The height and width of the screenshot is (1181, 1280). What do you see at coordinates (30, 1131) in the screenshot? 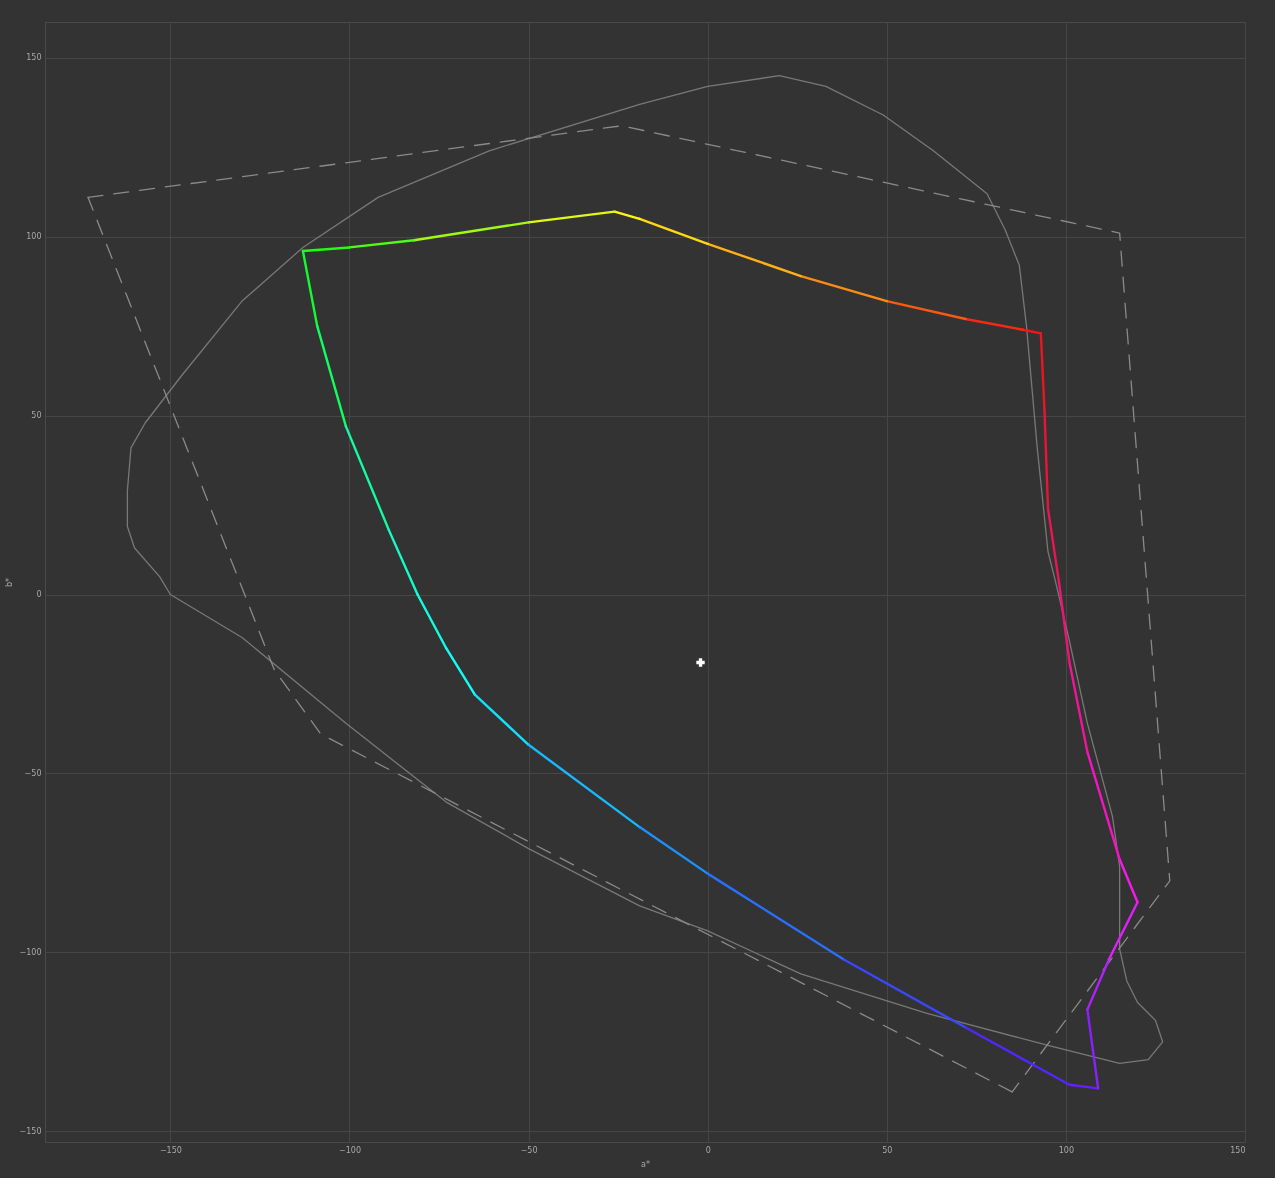
I see `y-tick-label: −150` at bounding box center [30, 1131].